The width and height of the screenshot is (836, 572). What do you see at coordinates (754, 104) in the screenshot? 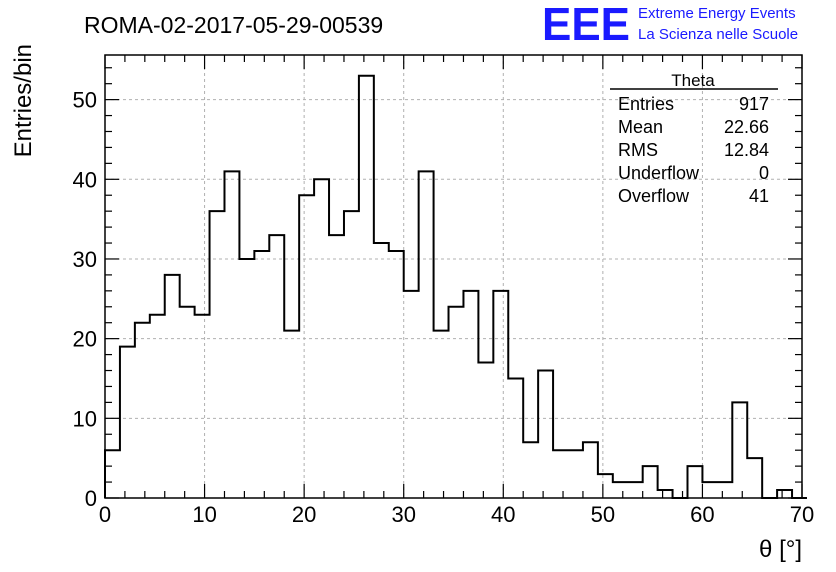
I see `stats-row-value: 917` at bounding box center [754, 104].